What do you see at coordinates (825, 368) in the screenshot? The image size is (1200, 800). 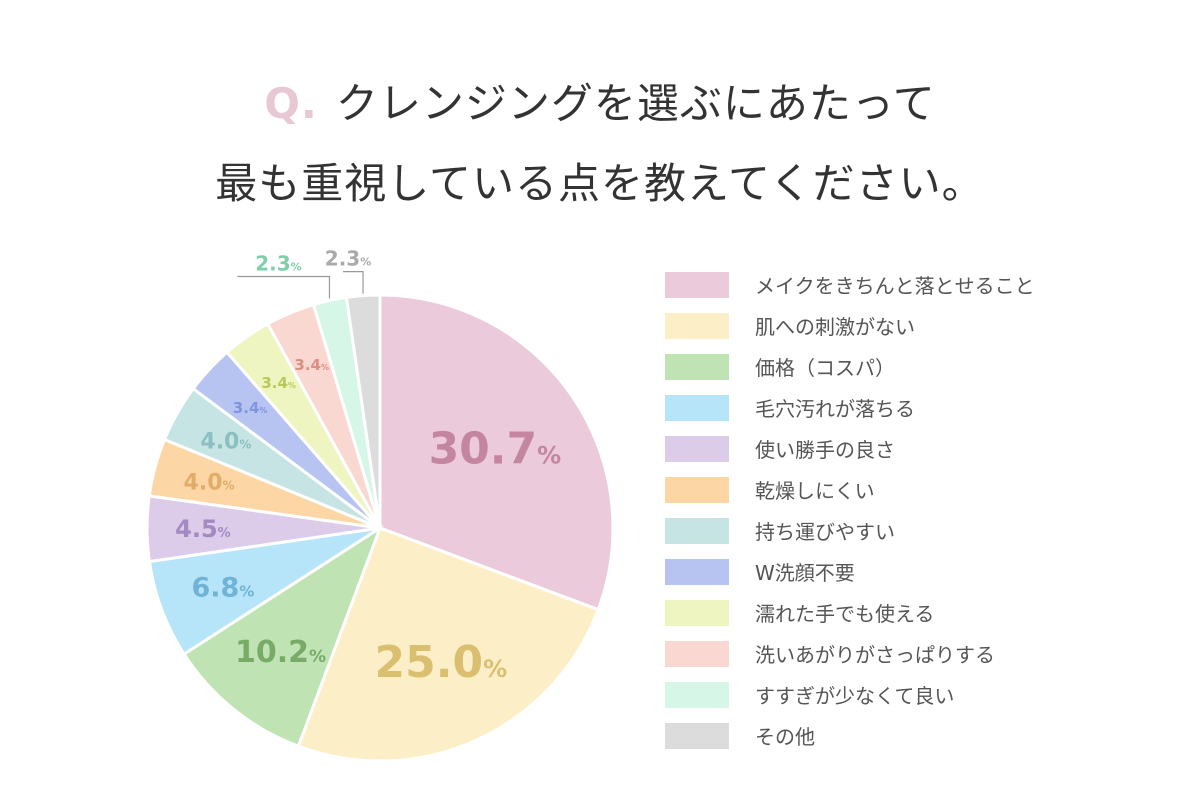 I see `legend-label: 価格（コスパ）` at bounding box center [825, 368].